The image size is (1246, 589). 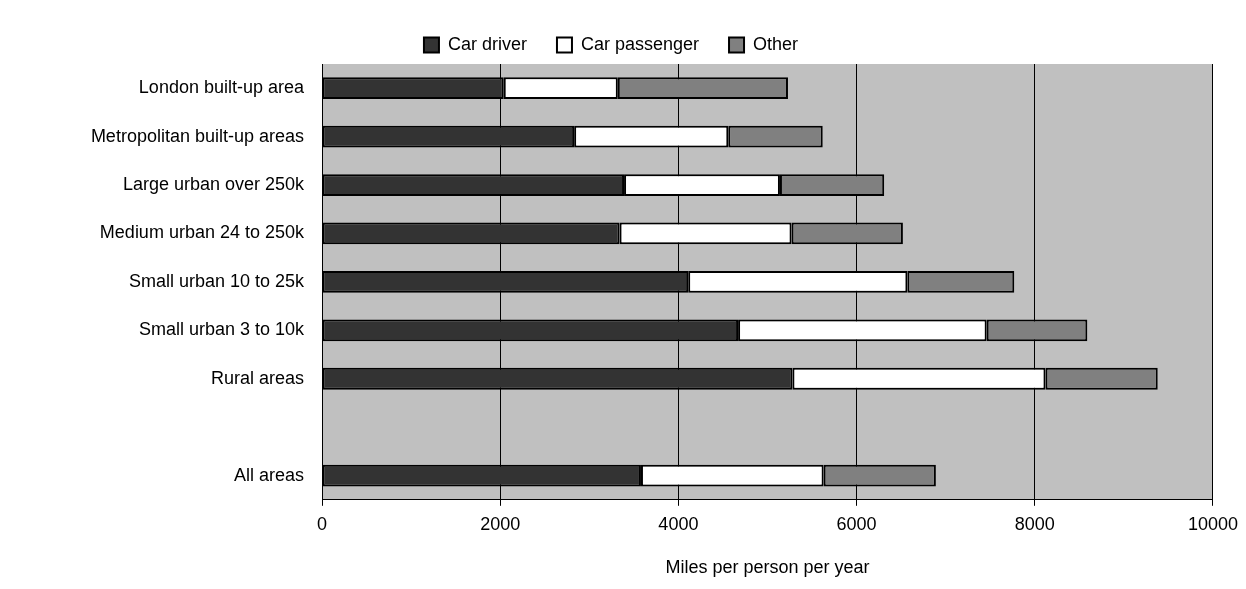 What do you see at coordinates (268, 474) in the screenshot?
I see `y-tick-label: All areas` at bounding box center [268, 474].